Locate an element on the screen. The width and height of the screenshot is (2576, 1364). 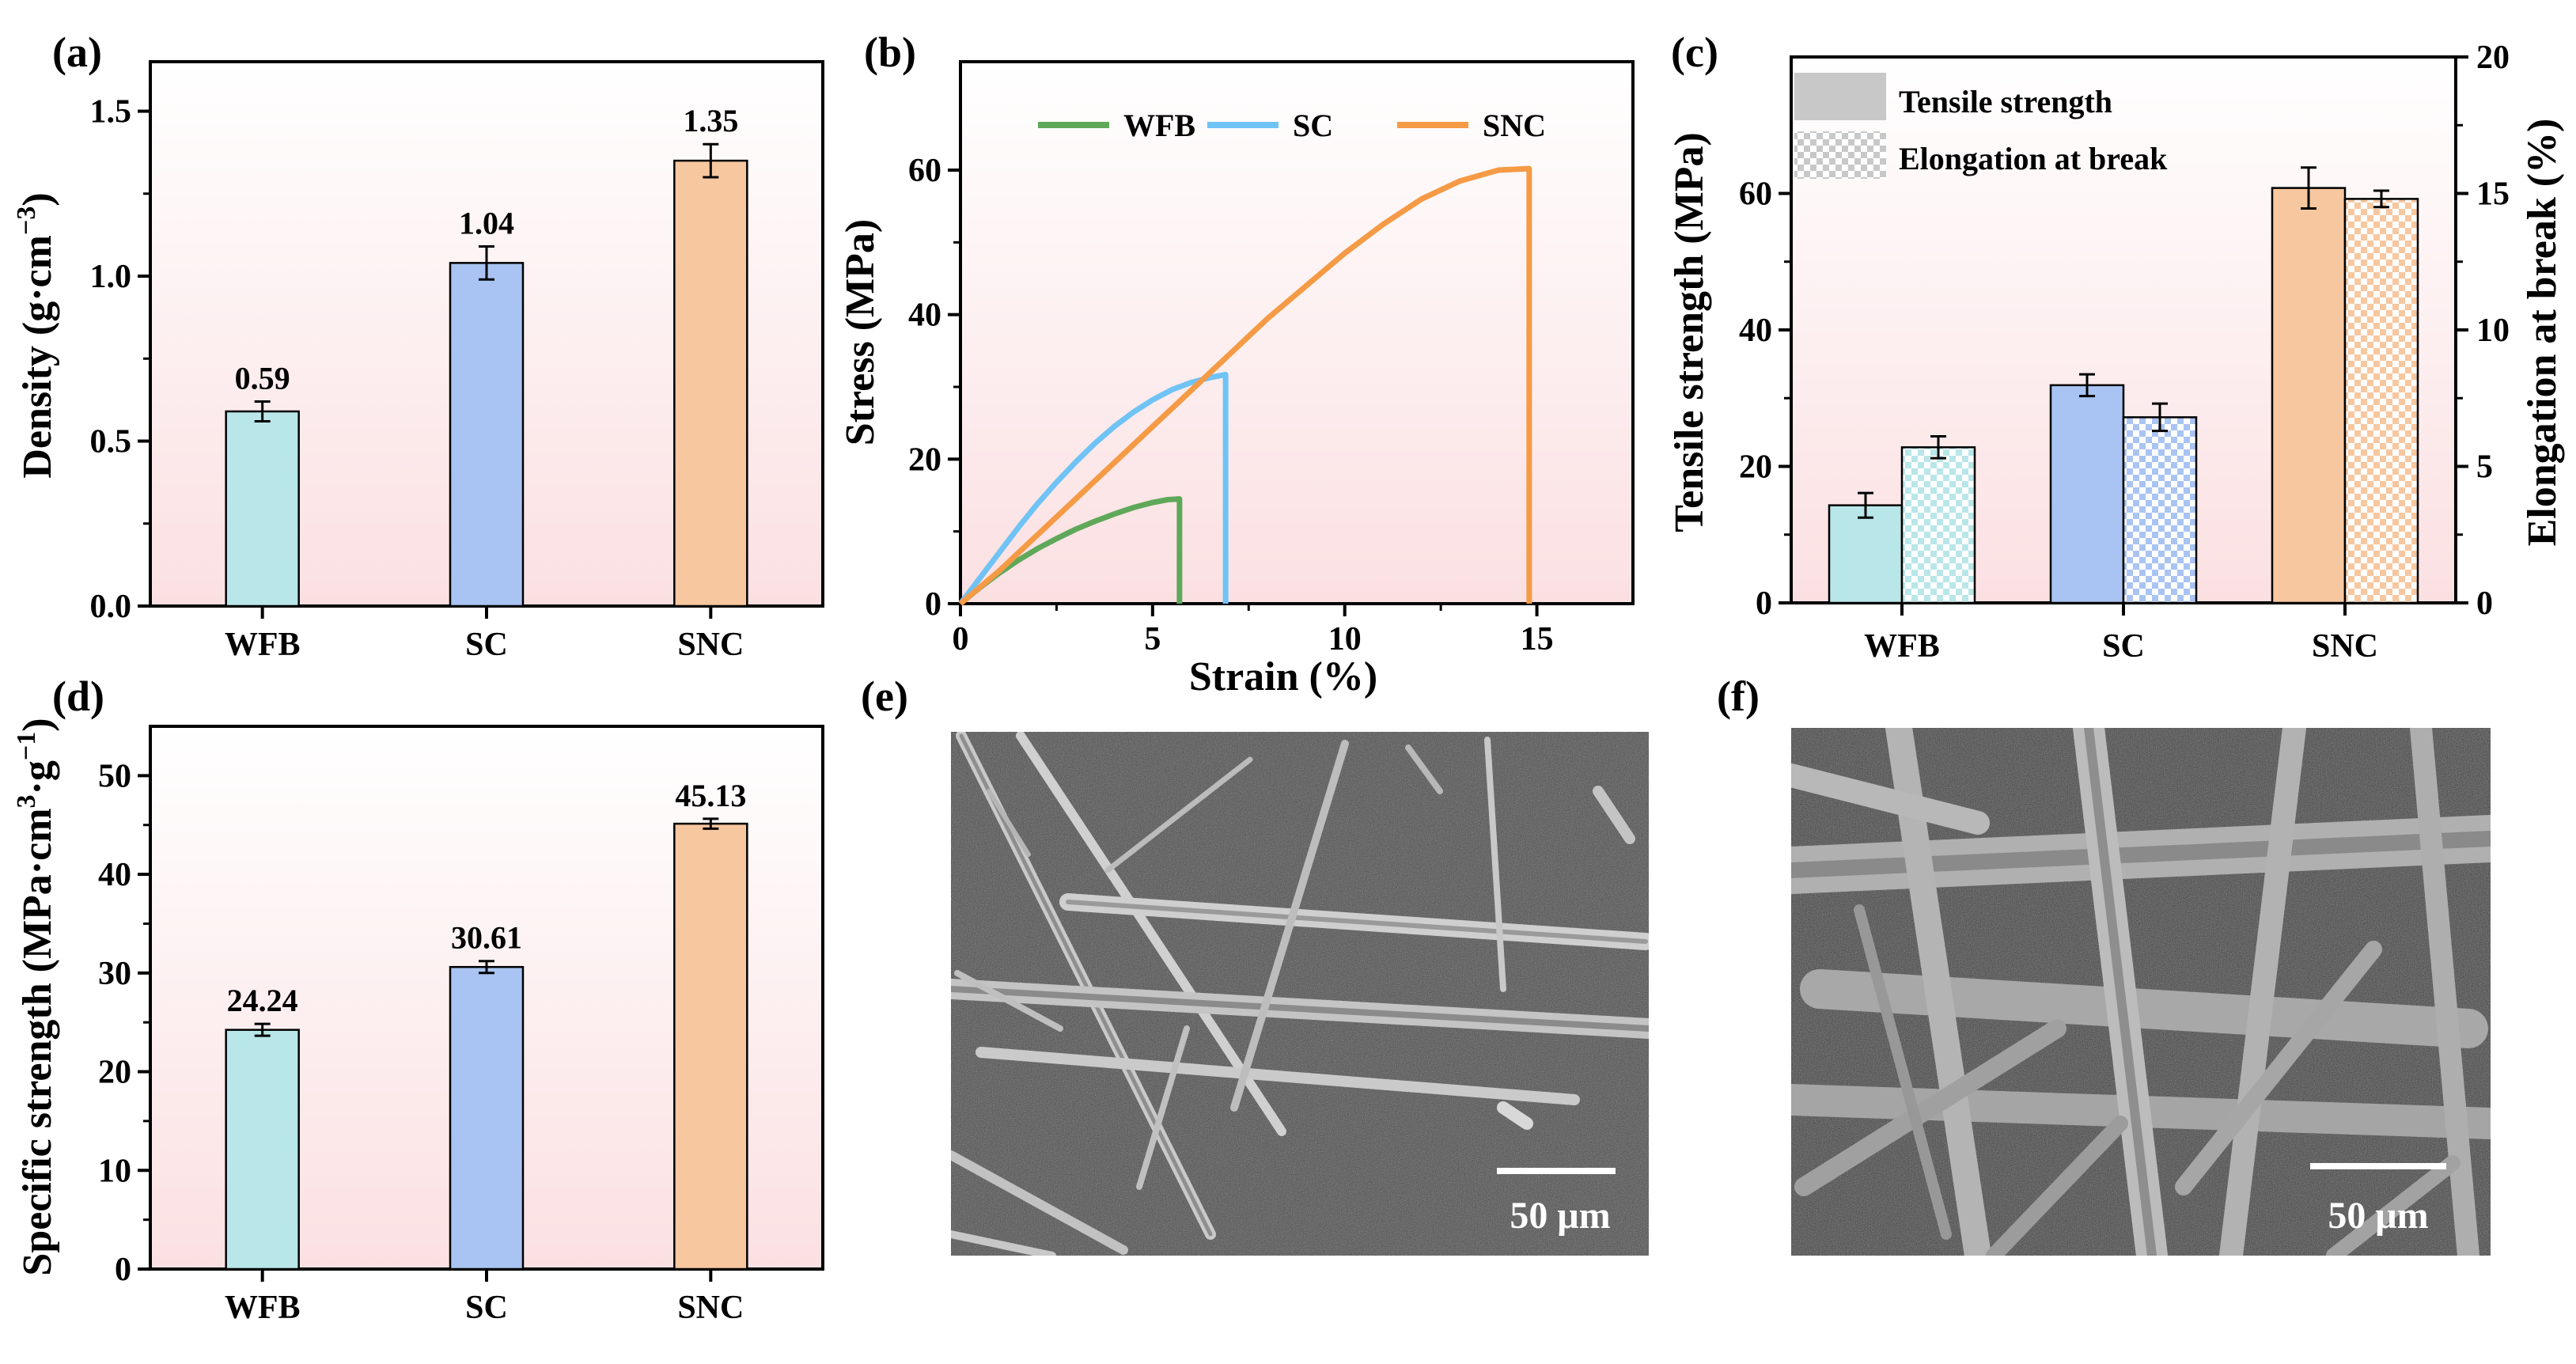
plot-area-b is located at coordinates (1297, 332).